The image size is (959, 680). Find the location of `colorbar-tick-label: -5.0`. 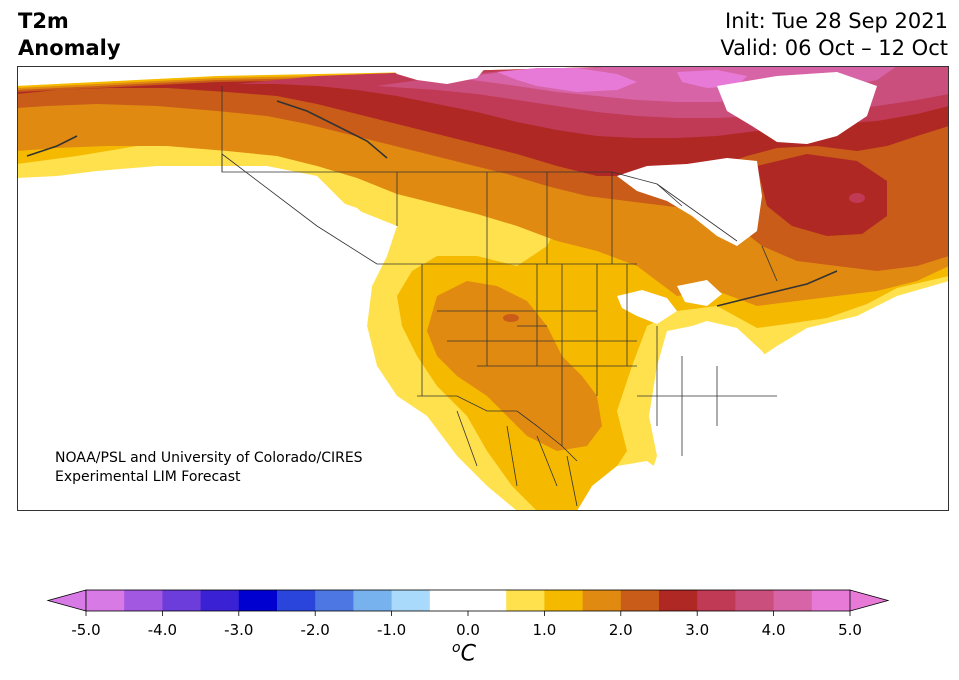

colorbar-tick-label: -5.0 is located at coordinates (85, 630).